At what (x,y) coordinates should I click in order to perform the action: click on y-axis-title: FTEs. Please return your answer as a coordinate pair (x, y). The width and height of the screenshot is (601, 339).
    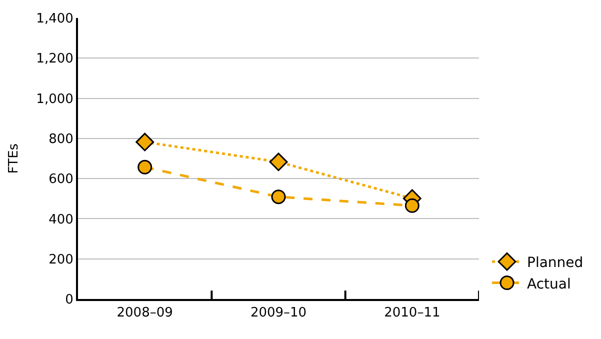
    Looking at the image, I should click on (14, 158).